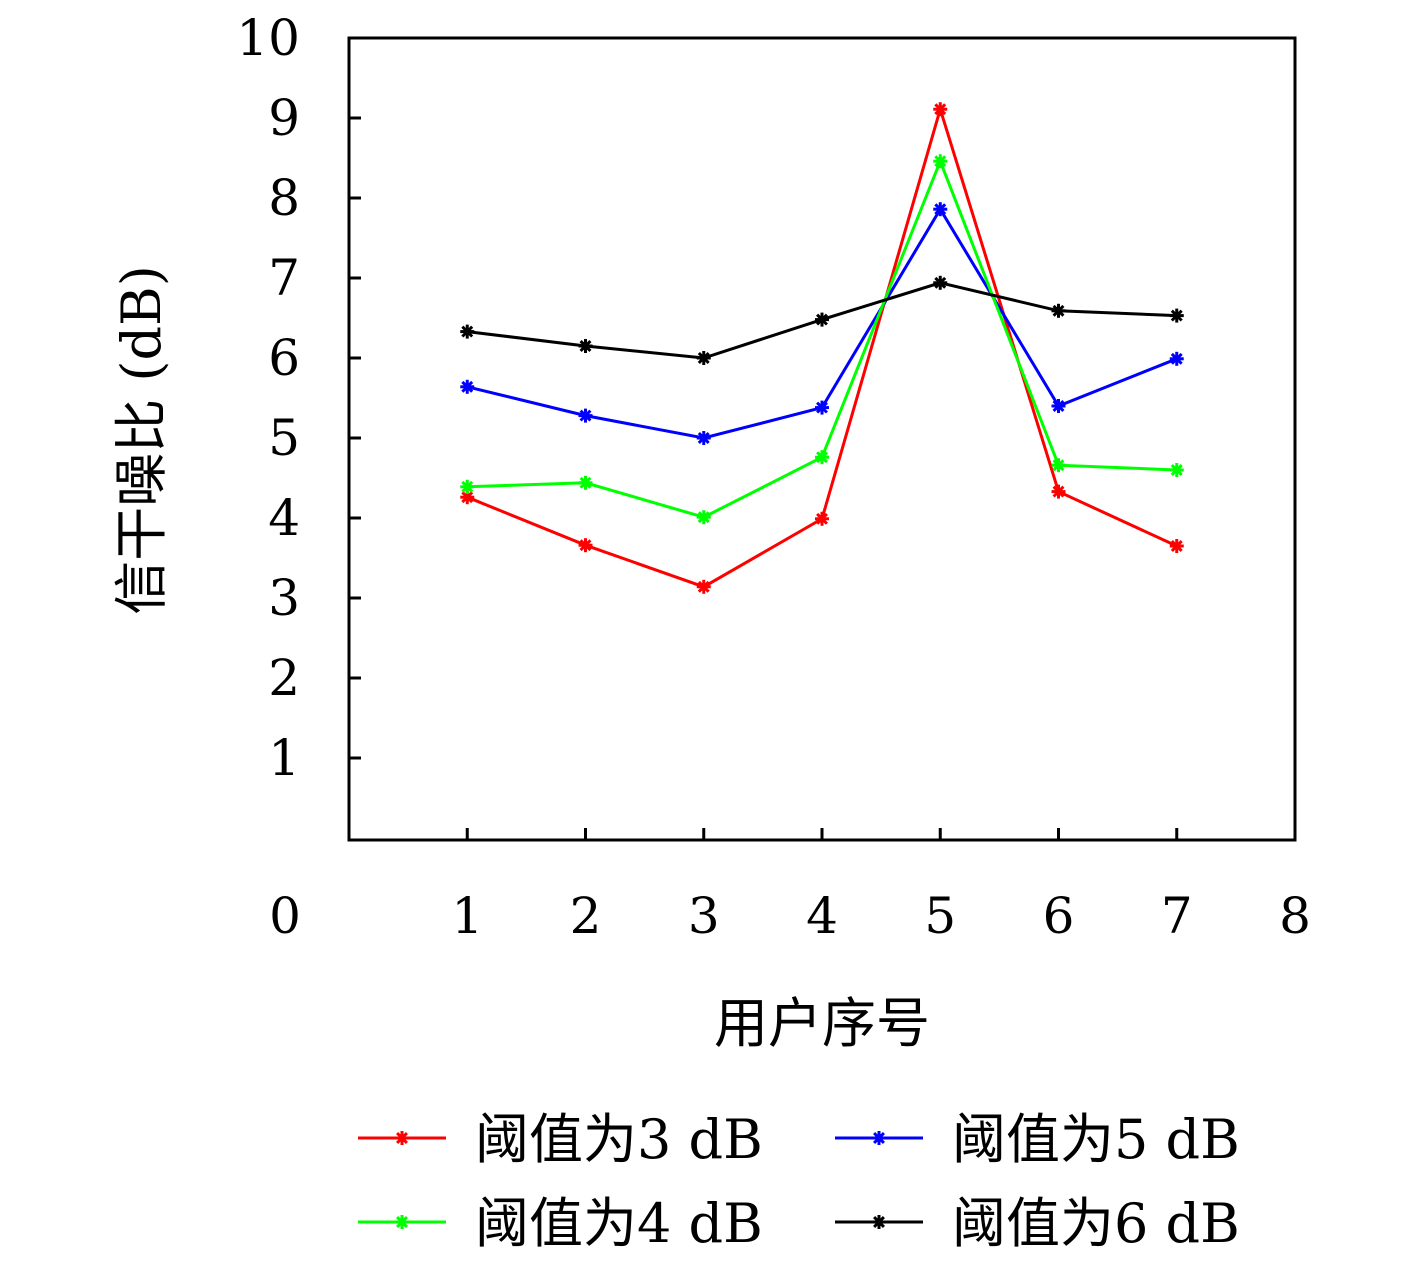 The width and height of the screenshot is (1417, 1267). I want to click on legend-item: 阈值为4 dB, so click(560, 1223).